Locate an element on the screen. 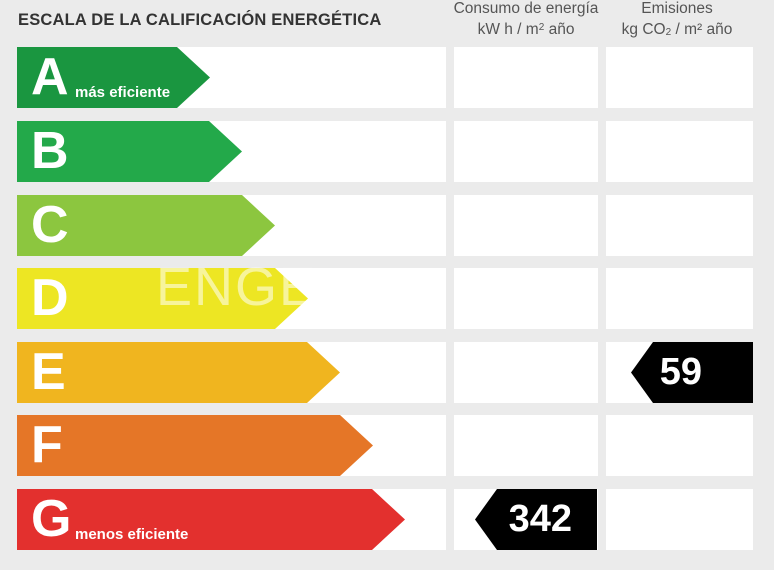  consumption-value-marker: 342 is located at coordinates (536, 519).